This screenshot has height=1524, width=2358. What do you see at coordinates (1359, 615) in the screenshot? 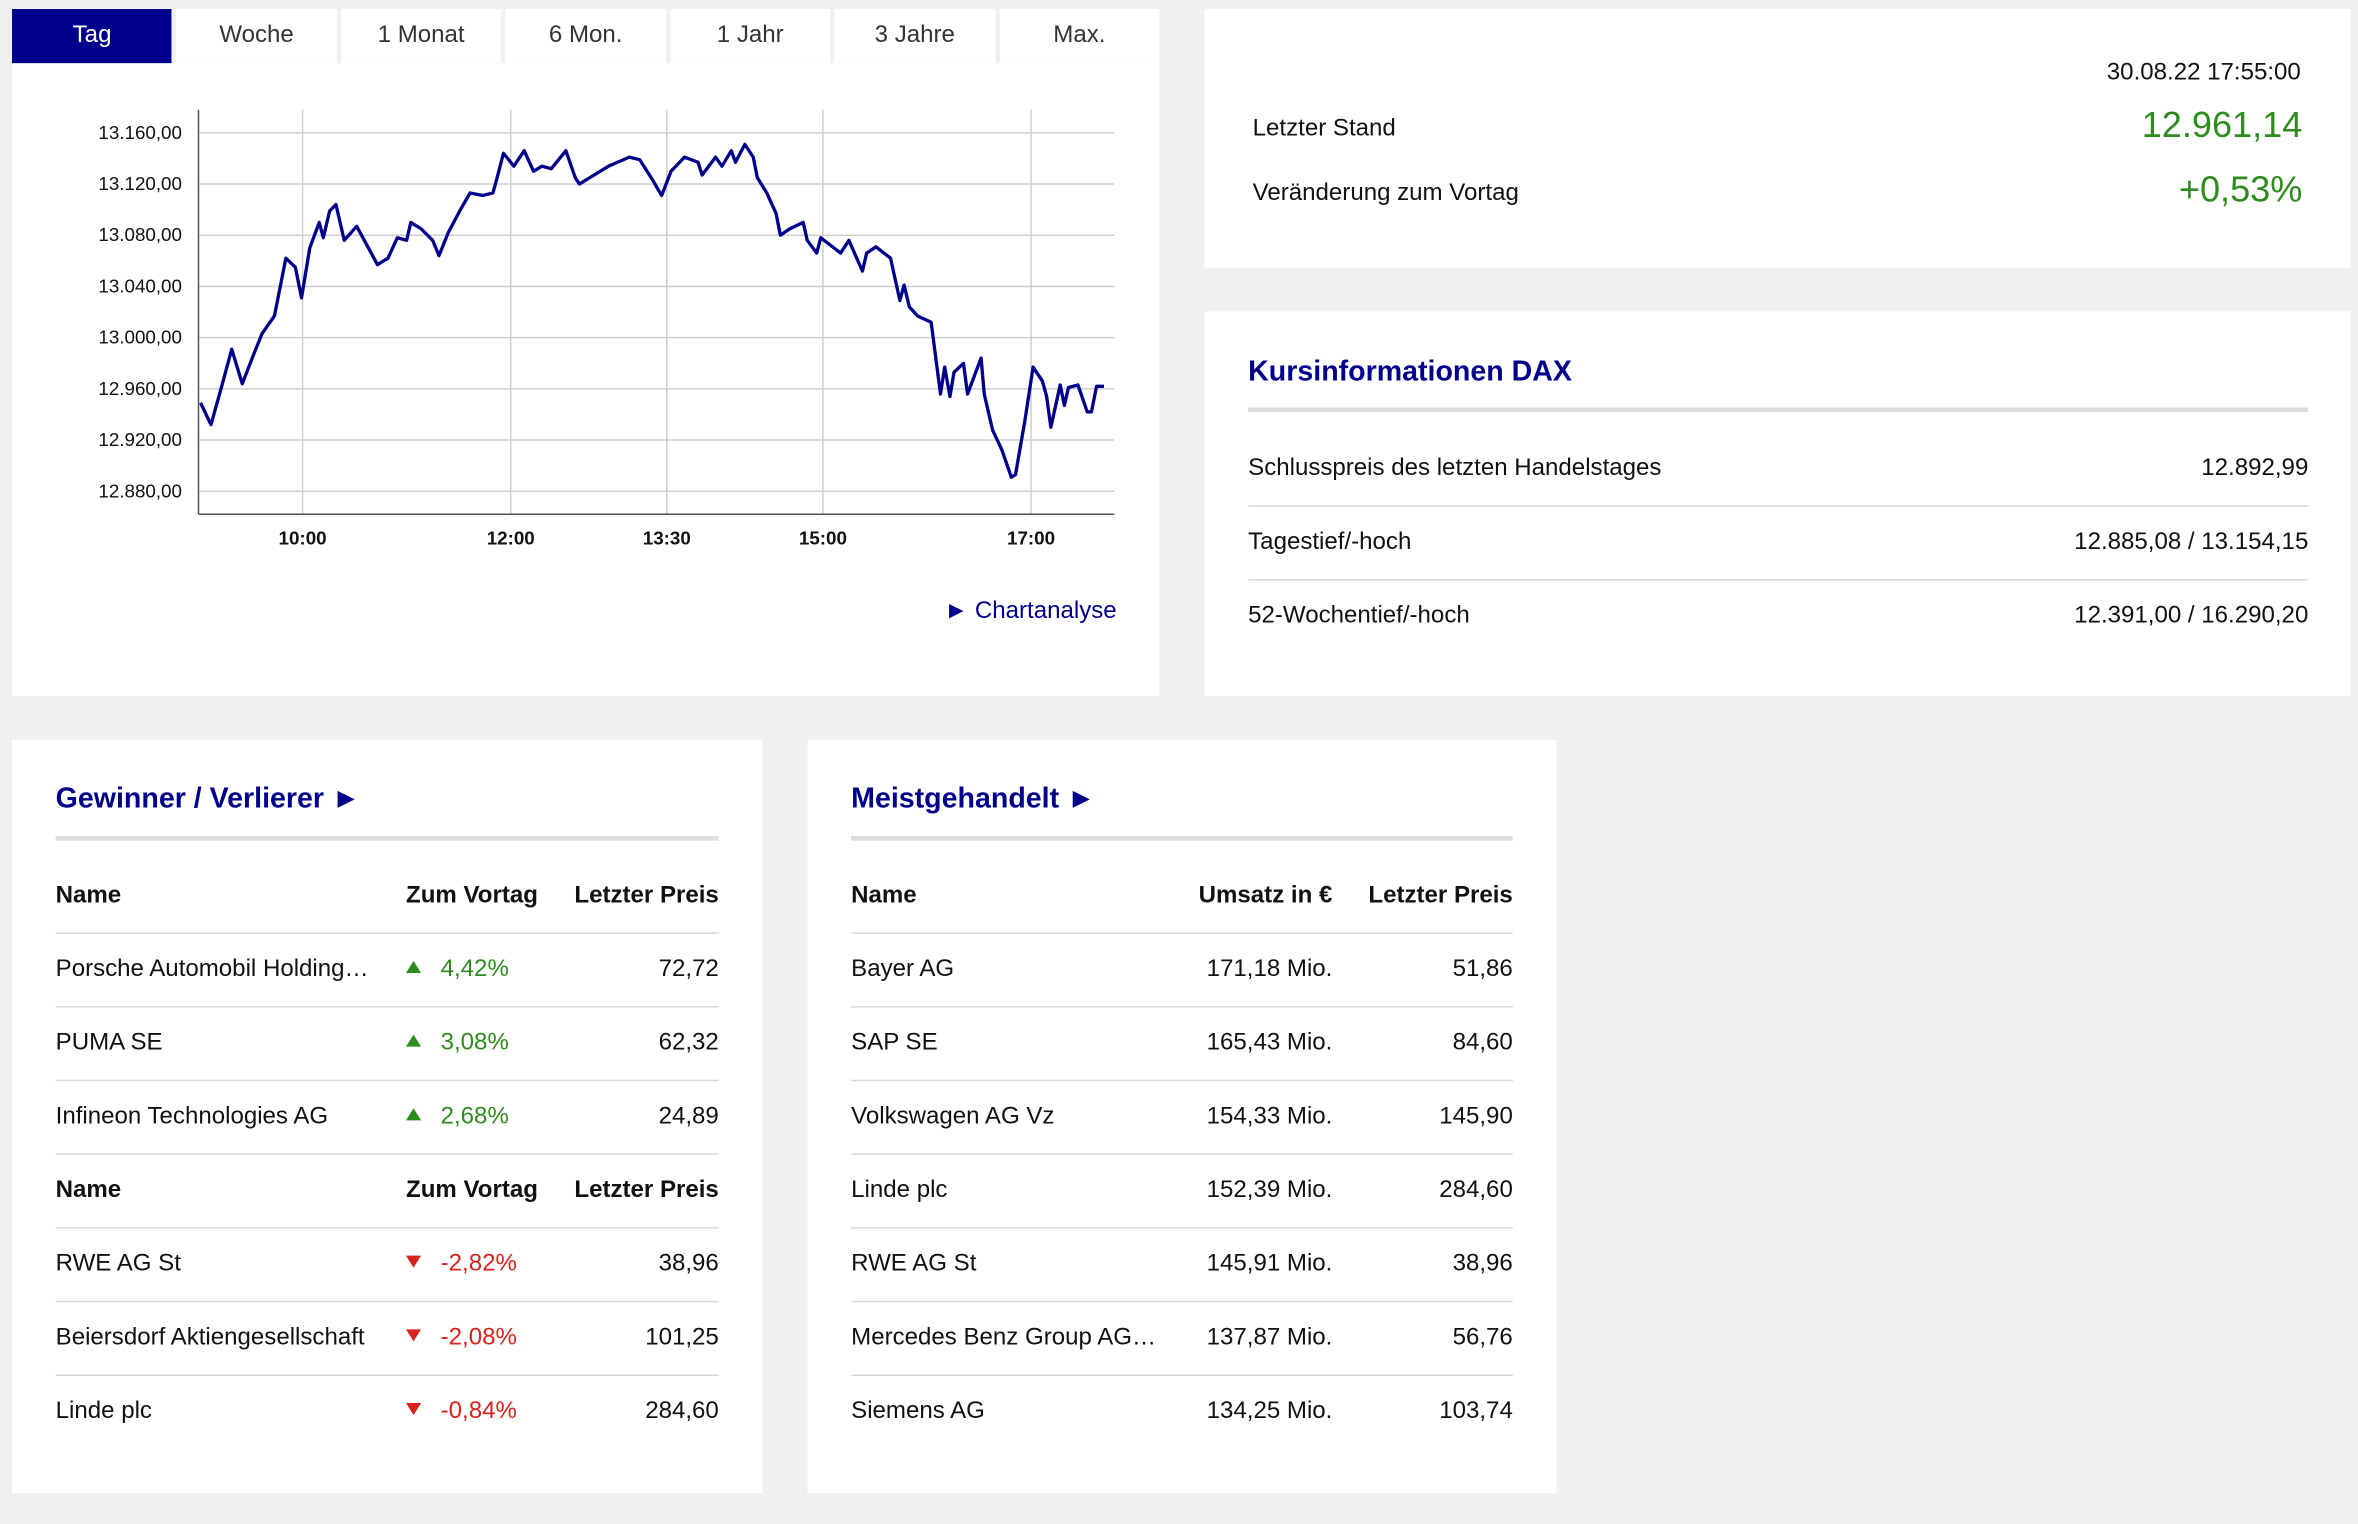
I see `info-label: 52-Wochentief/-hoch` at bounding box center [1359, 615].